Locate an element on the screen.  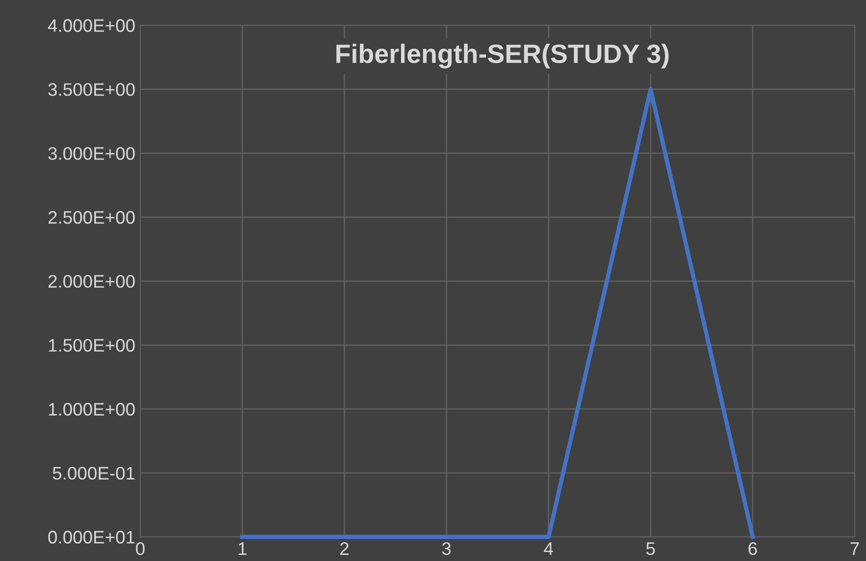
x-tick-label: 1 is located at coordinates (242, 548).